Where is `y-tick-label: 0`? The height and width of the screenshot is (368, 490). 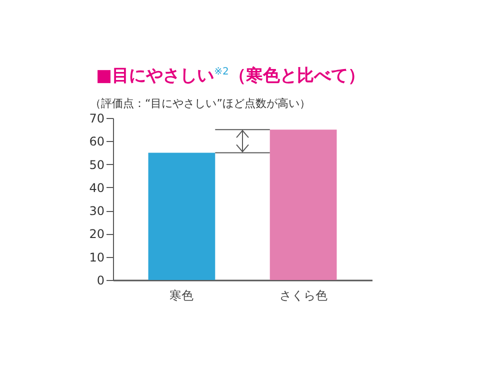 y-tick-label: 0 is located at coordinates (100, 281).